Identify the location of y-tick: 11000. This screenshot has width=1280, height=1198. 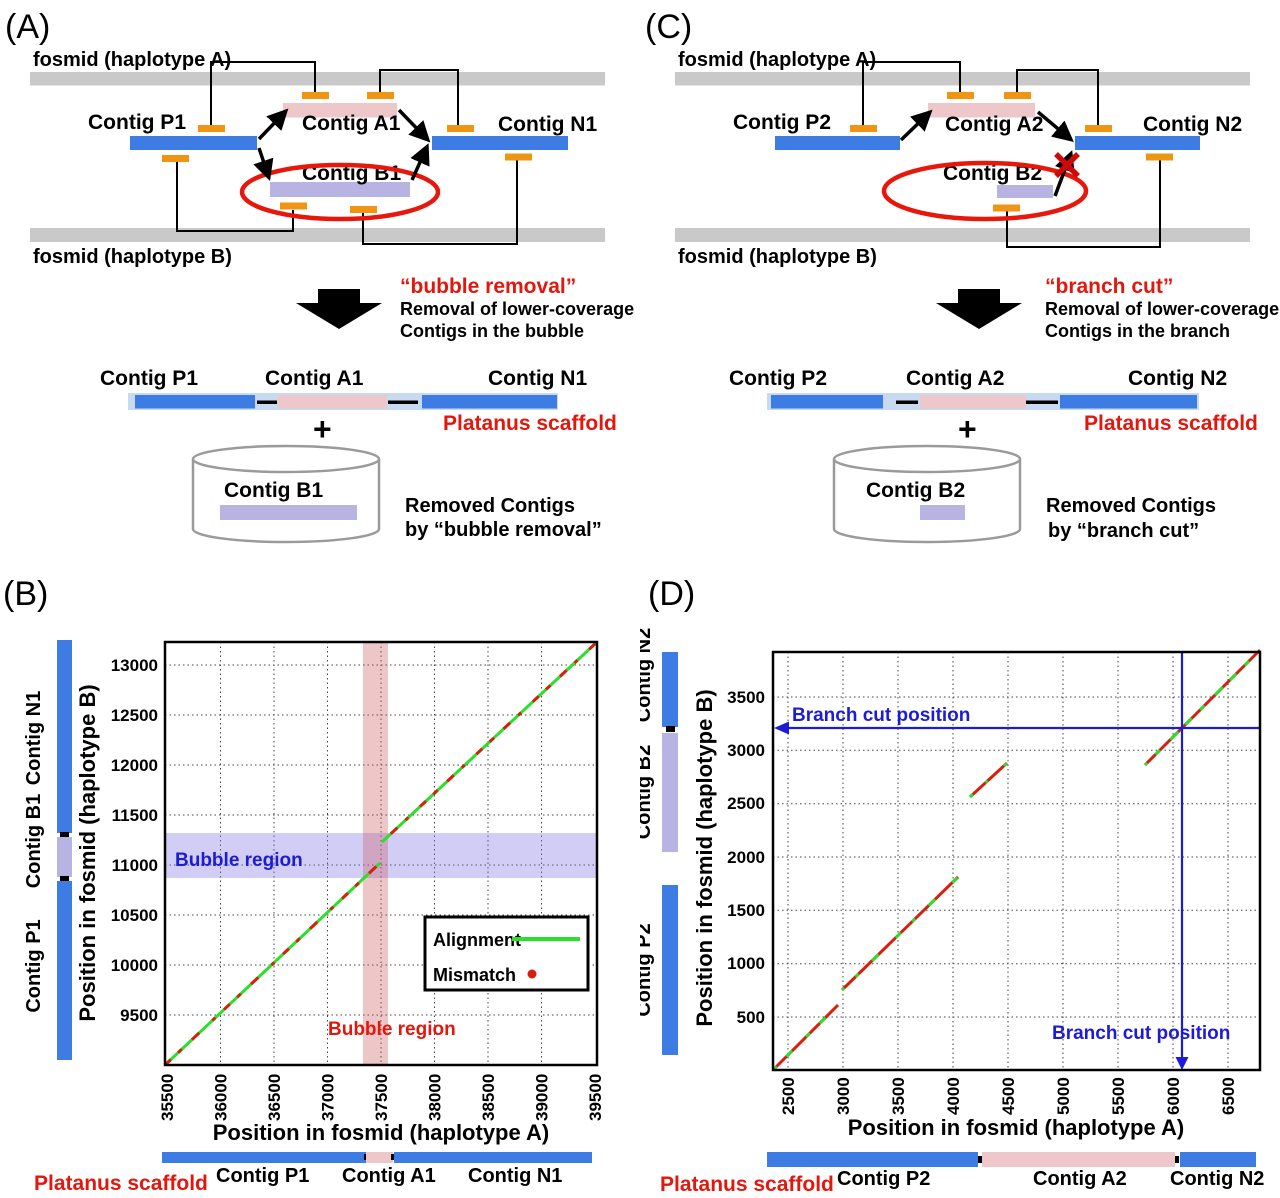
(135, 865).